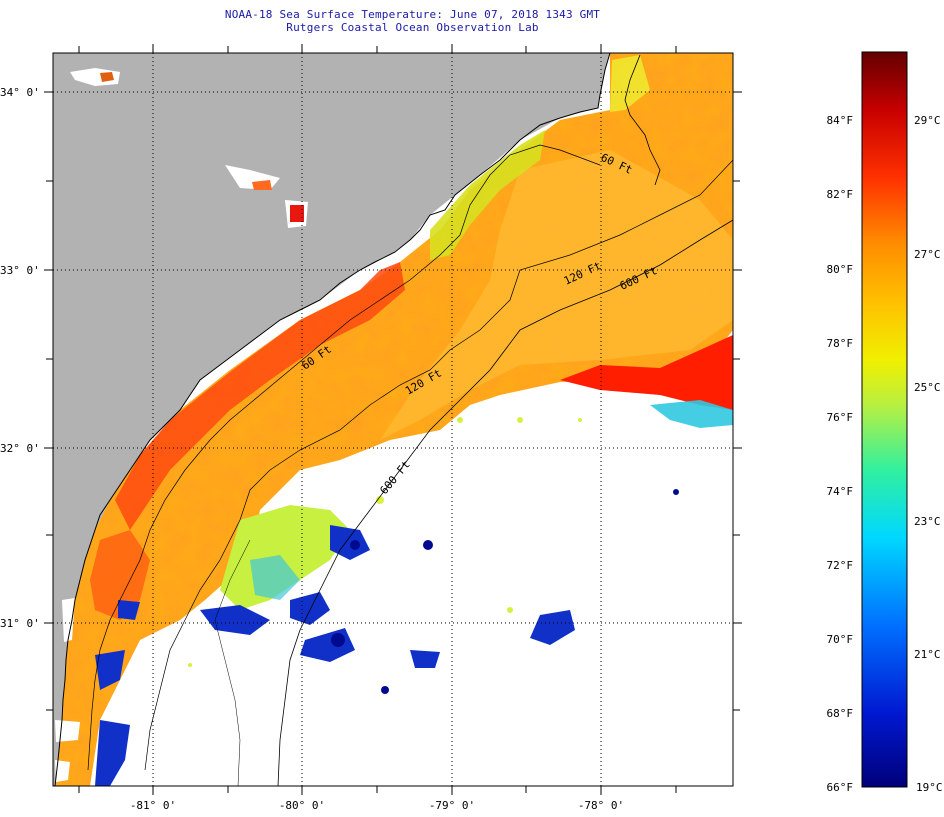  What do you see at coordinates (927, 654) in the screenshot?
I see `cb-c-21: 21°C` at bounding box center [927, 654].